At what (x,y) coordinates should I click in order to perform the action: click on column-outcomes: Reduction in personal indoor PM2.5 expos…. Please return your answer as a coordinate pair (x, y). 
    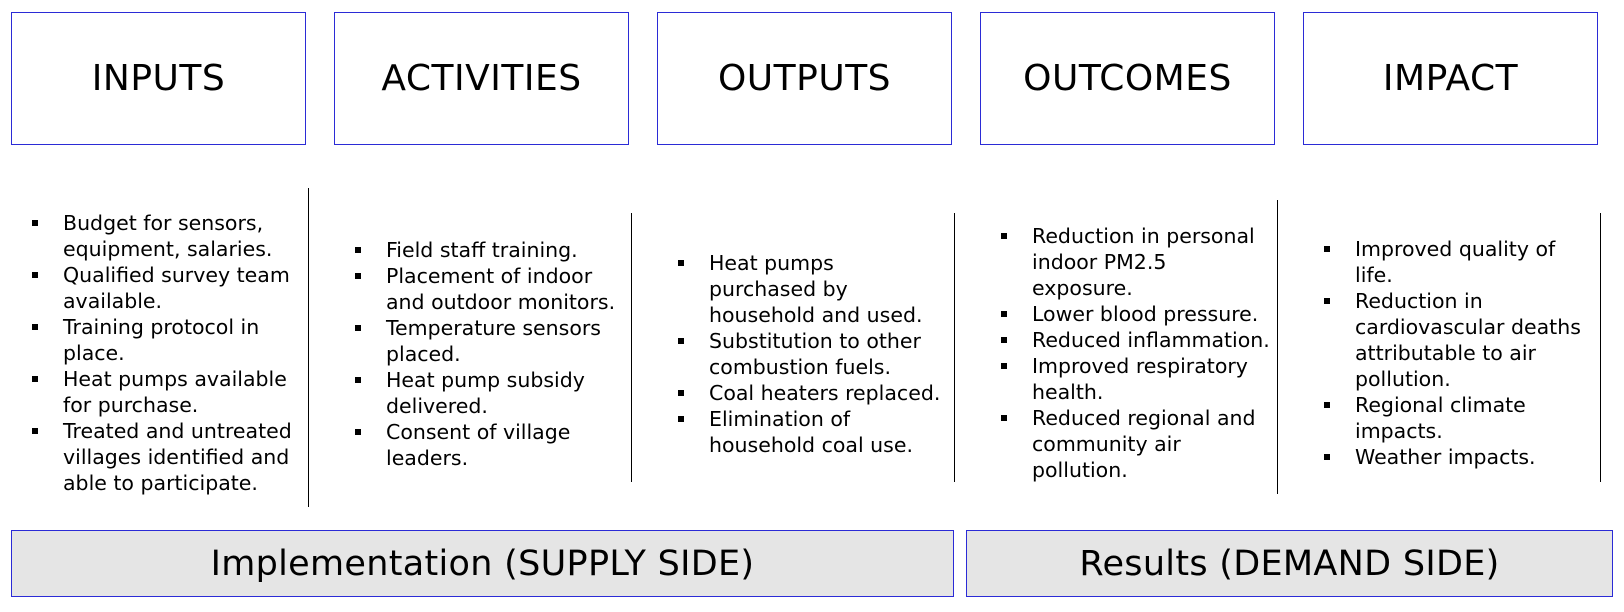
    Looking at the image, I should click on (1125, 353).